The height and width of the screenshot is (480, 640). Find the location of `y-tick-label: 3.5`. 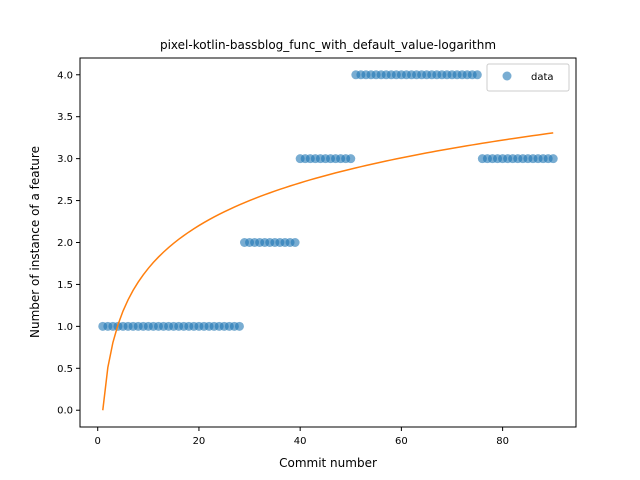

y-tick-label: 3.5 is located at coordinates (65, 117).